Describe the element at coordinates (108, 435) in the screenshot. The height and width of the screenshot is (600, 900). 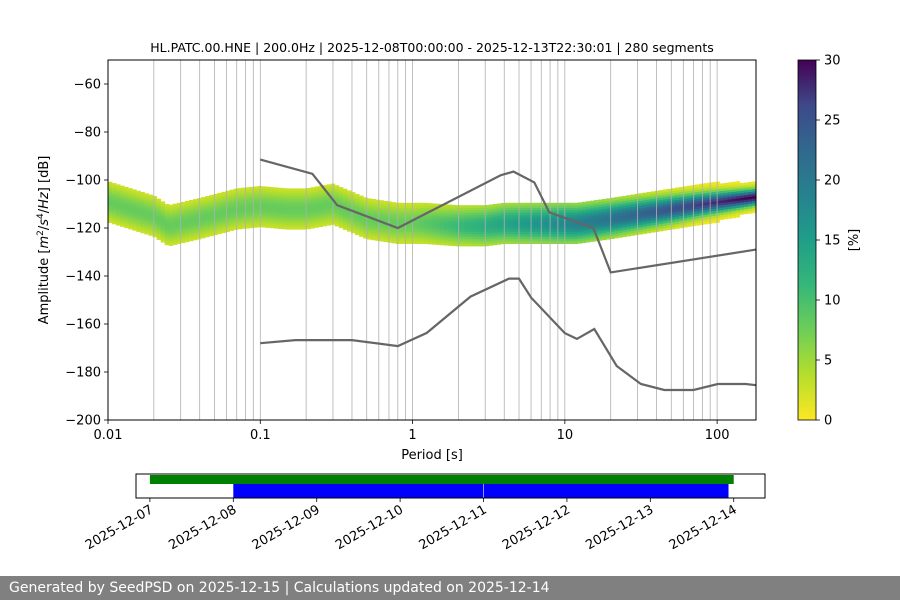
I see `x-tick-label: 0.01` at that location.